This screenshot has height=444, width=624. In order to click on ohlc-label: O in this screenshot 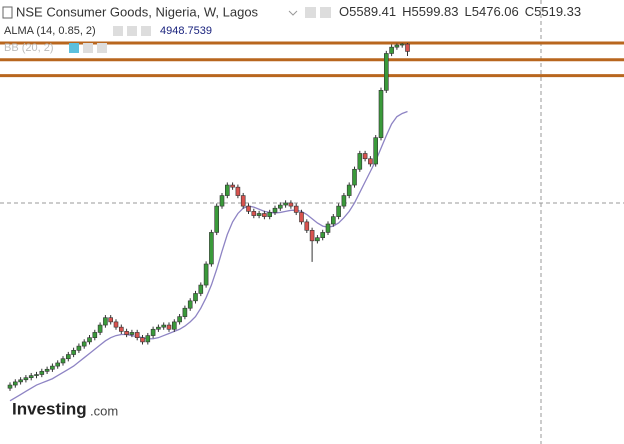, I will do `click(344, 11)`.